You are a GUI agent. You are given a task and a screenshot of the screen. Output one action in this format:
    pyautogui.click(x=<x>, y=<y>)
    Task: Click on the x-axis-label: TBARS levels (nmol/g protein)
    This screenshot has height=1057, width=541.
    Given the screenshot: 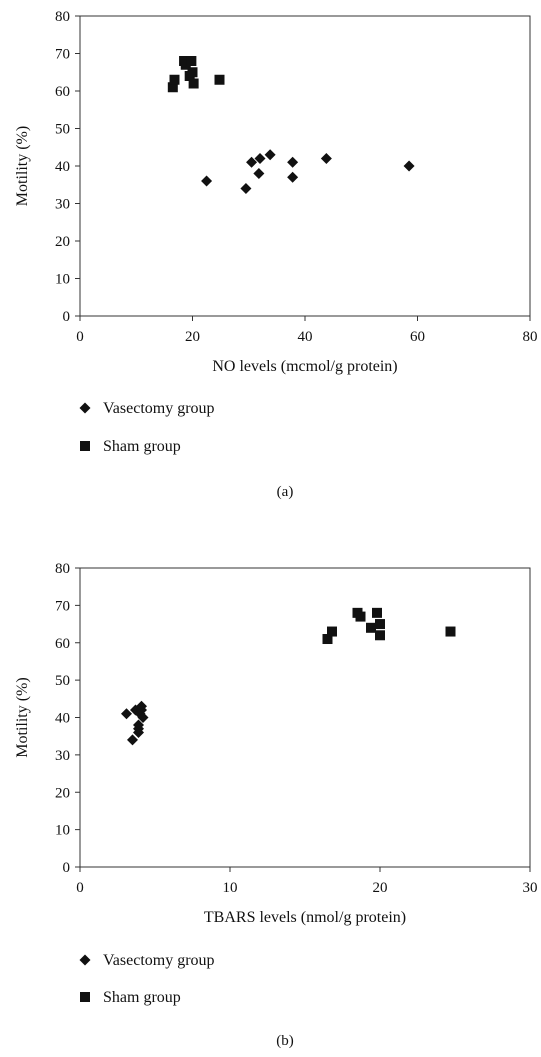 What is the action you would take?
    pyautogui.click(x=305, y=917)
    